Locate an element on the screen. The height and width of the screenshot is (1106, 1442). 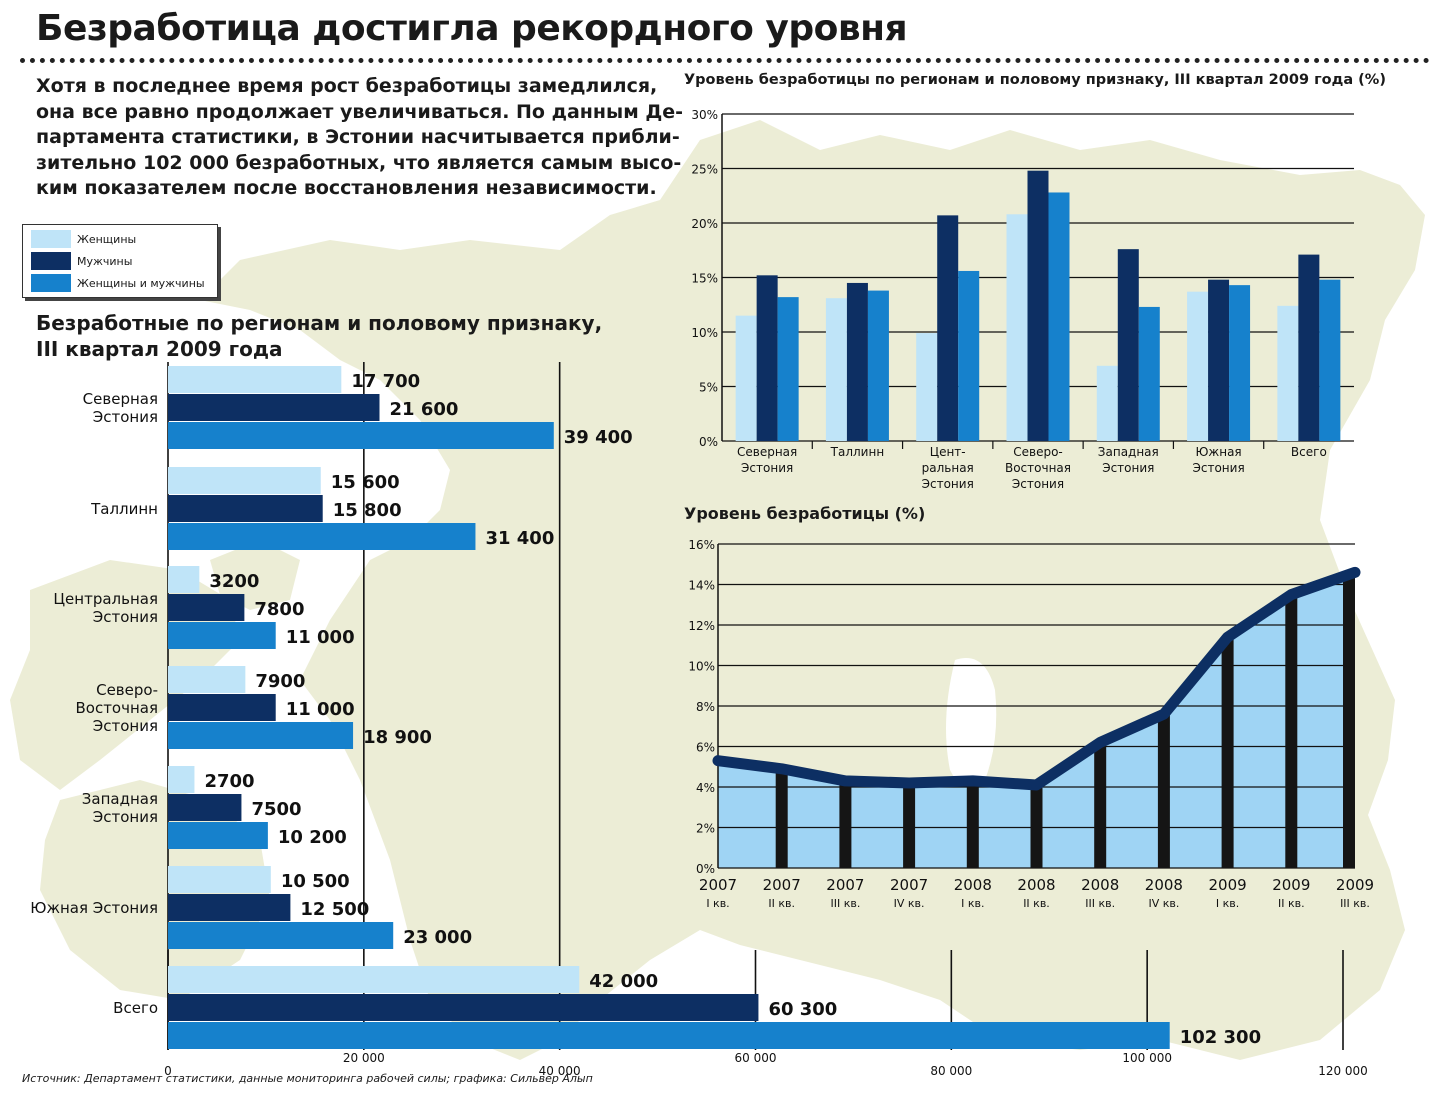
x-tick-label: 120 000 is located at coordinates (1343, 1071).